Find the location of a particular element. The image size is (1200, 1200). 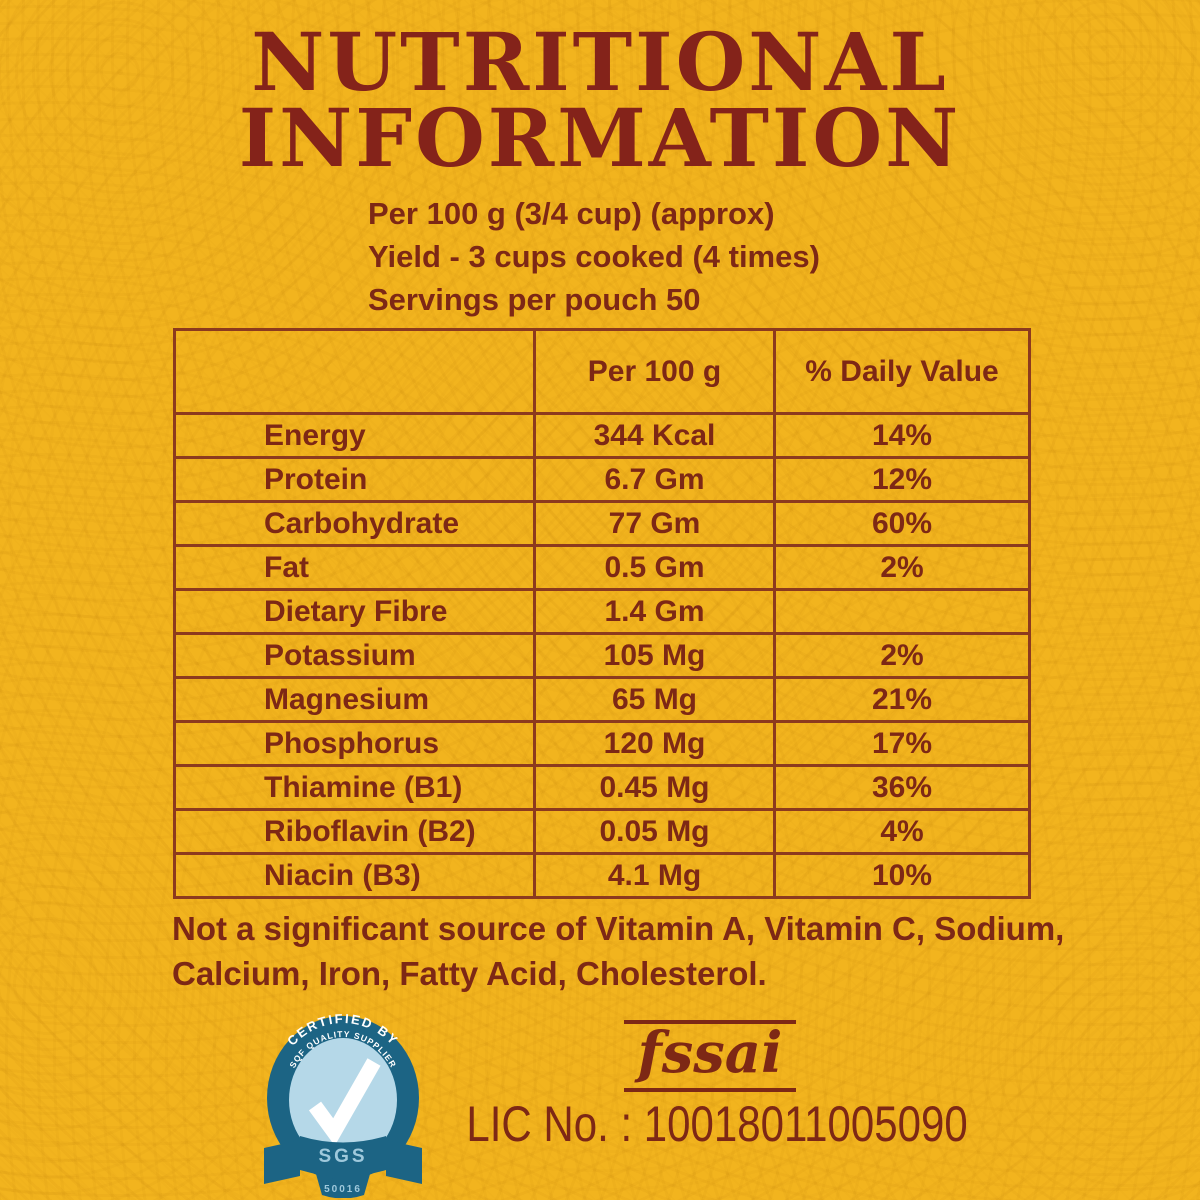

table-row: Thiamine (B1) 0.45 Mg 36% is located at coordinates (602, 787).